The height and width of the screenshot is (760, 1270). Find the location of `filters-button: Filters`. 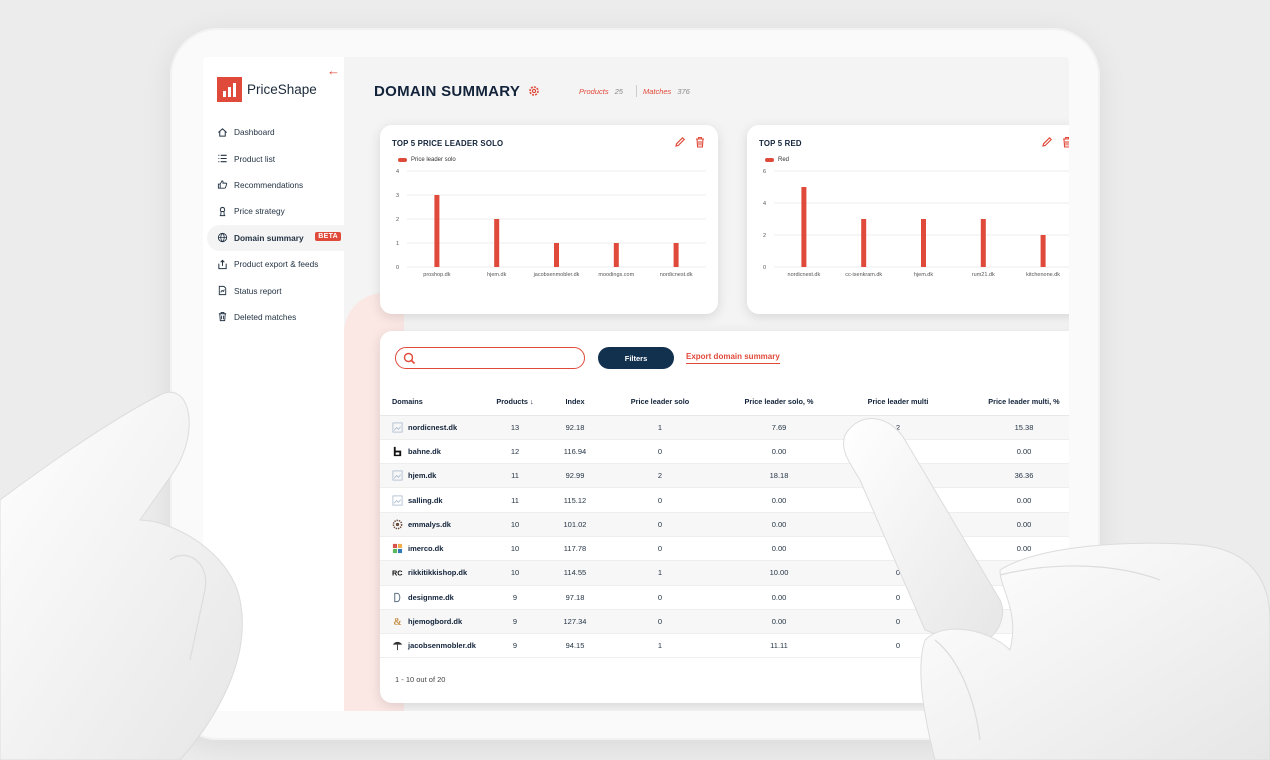

filters-button: Filters is located at coordinates (636, 358).